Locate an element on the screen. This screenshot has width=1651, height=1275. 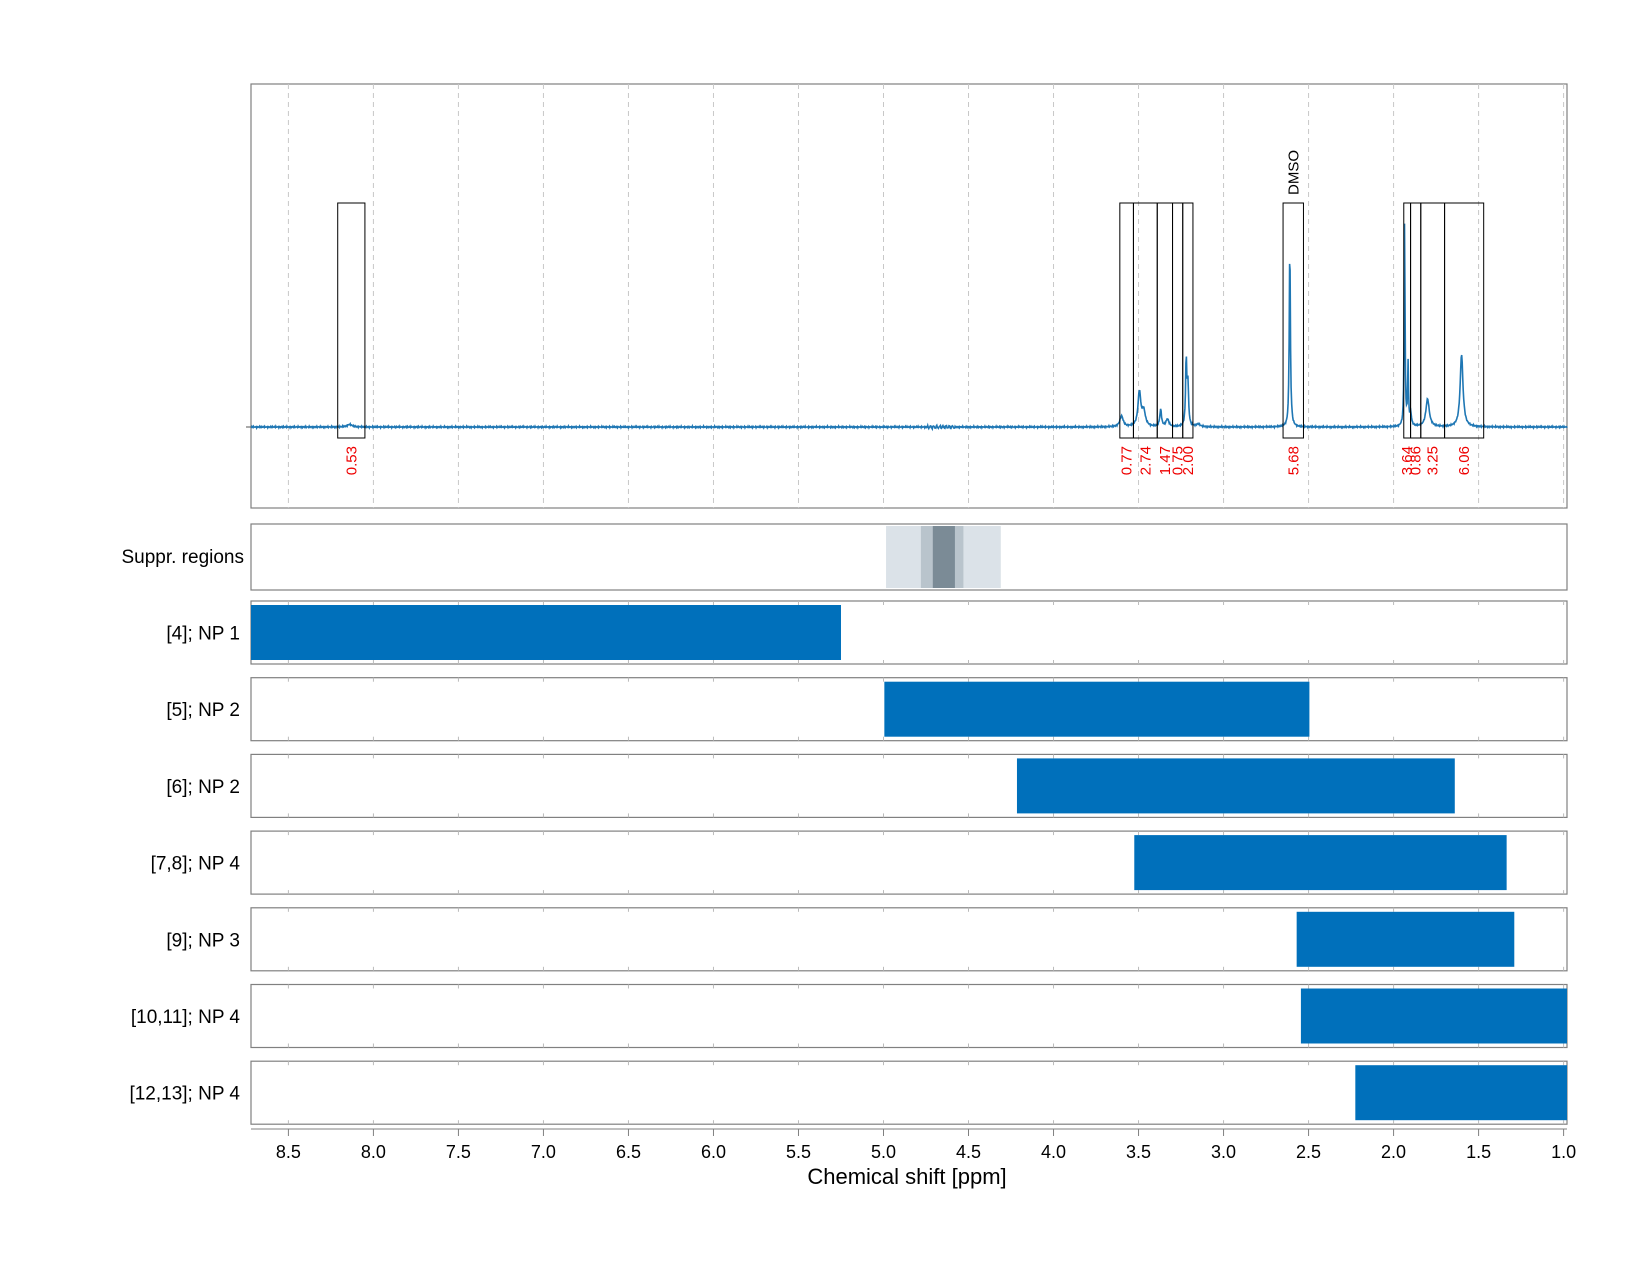
x-tick-label: 6.0 is located at coordinates (713, 1152).